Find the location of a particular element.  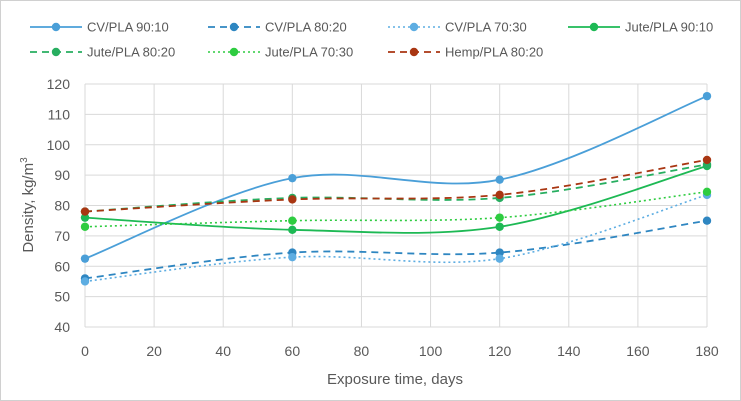

legend-item: Jute/PLA 80:20 is located at coordinates (102, 52).